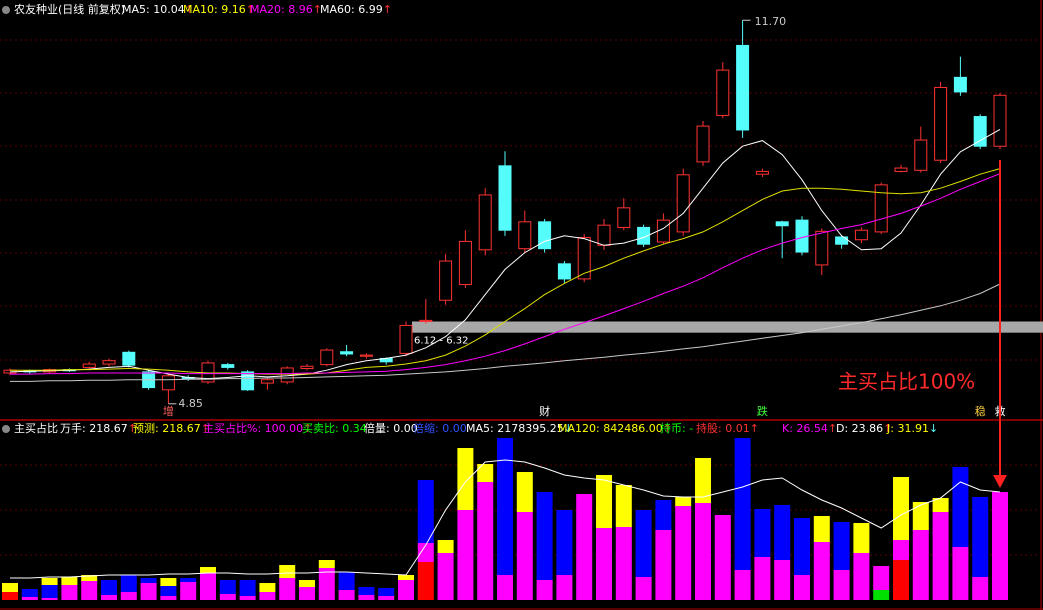  What do you see at coordinates (544, 411) in the screenshot?
I see `event-tag: 财` at bounding box center [544, 411].